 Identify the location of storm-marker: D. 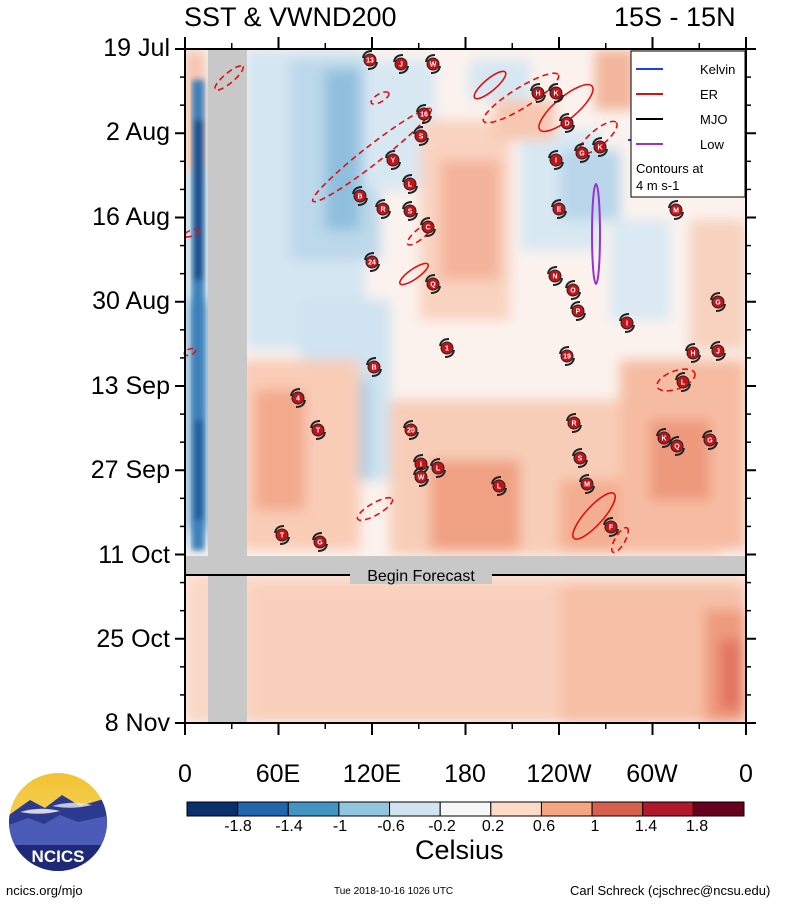
(567, 123).